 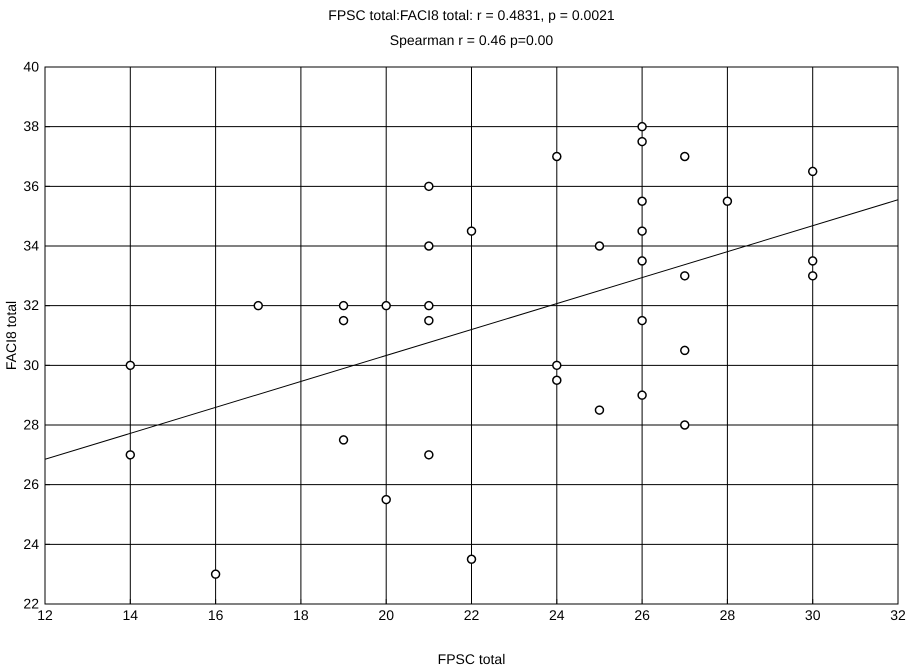 I want to click on x-tick-label: 26, so click(x=642, y=614).